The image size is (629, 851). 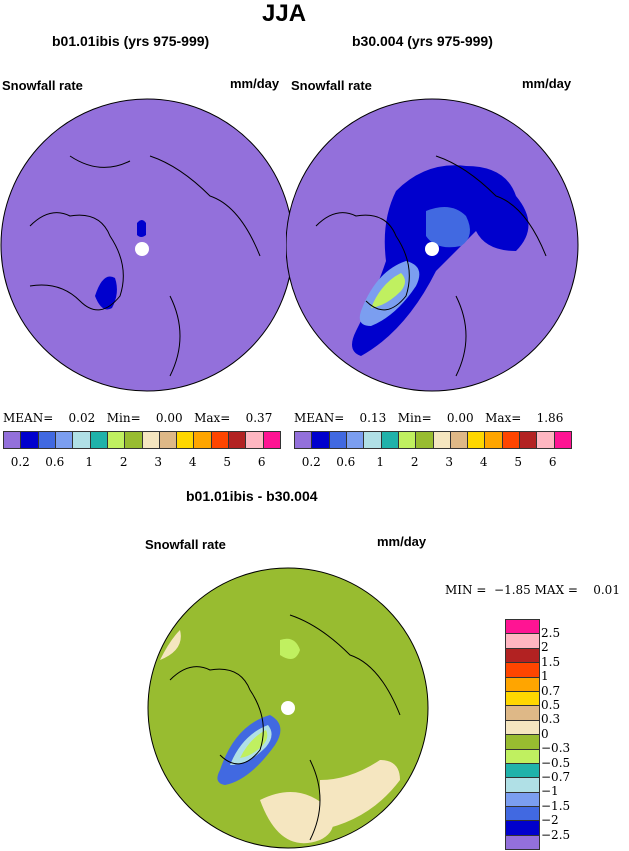 I want to click on colorbar-label: −2, so click(x=550, y=820).